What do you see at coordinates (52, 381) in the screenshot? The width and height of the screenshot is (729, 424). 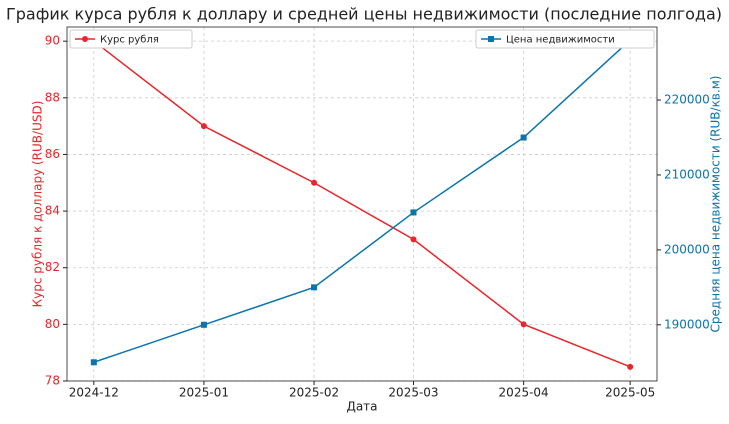 I see `y-tick-label: 78` at bounding box center [52, 381].